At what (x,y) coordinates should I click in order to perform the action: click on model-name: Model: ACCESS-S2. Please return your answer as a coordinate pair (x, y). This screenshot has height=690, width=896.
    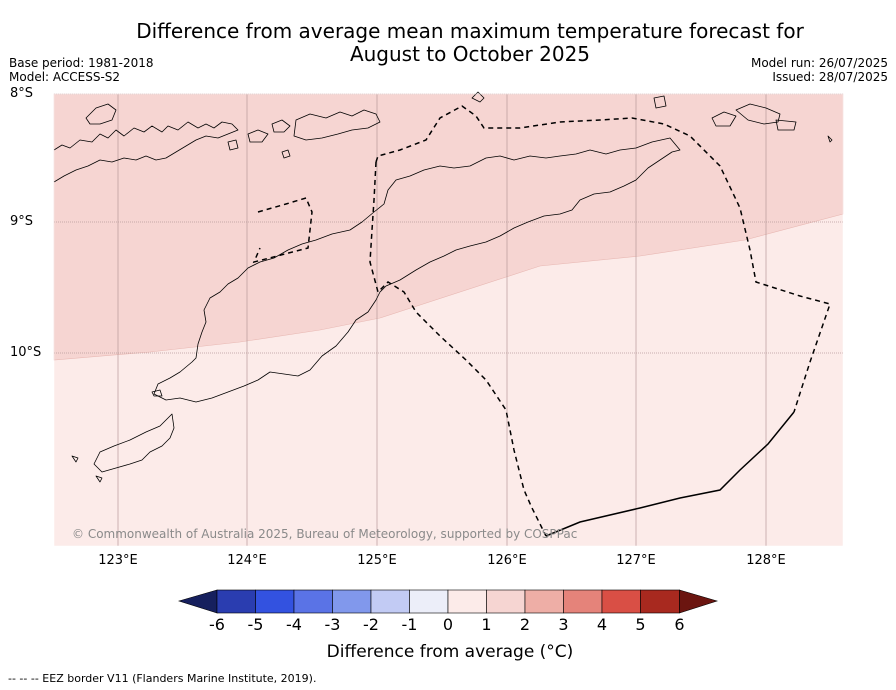
    Looking at the image, I should click on (65, 77).